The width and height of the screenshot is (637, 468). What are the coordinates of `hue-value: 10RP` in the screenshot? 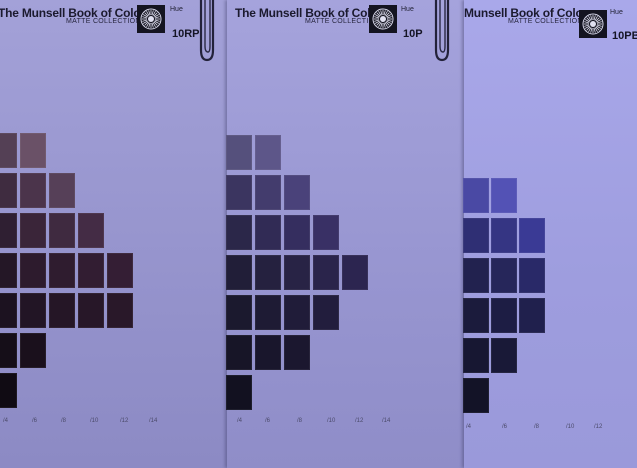 It's located at (186, 34).